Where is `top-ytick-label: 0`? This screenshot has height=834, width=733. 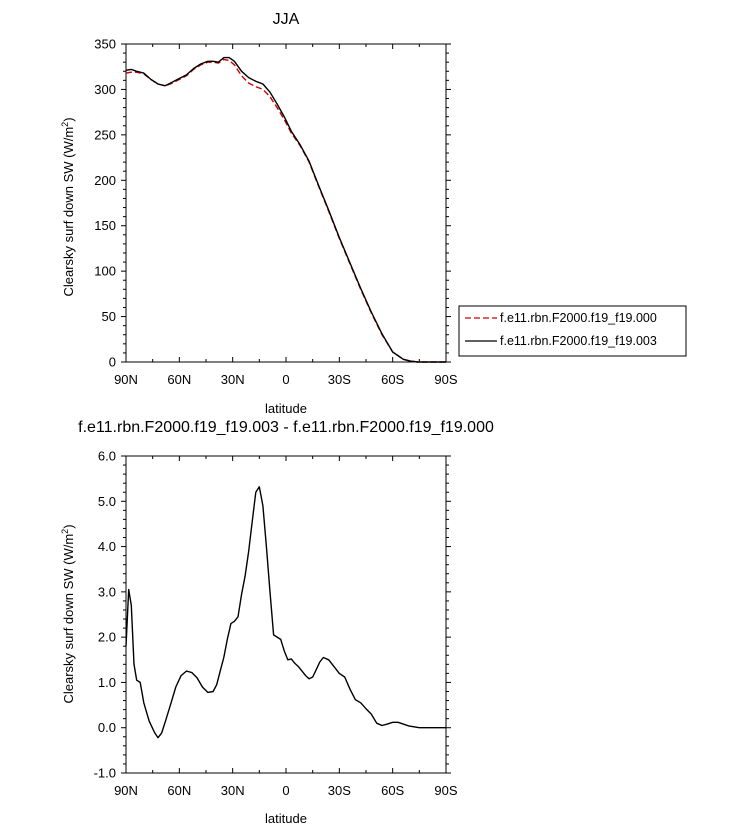 top-ytick-label: 0 is located at coordinates (112, 362).